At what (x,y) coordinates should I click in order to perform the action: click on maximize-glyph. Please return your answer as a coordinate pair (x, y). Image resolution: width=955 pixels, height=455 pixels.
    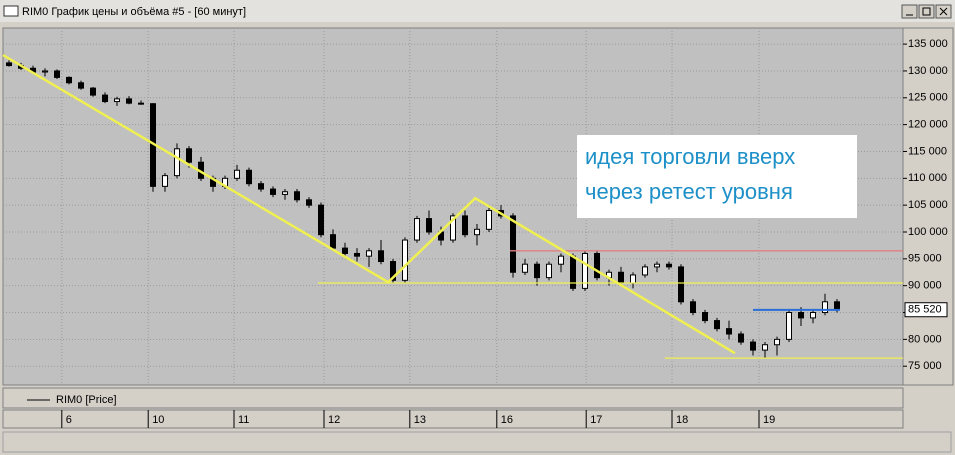
    Looking at the image, I should click on (926, 11).